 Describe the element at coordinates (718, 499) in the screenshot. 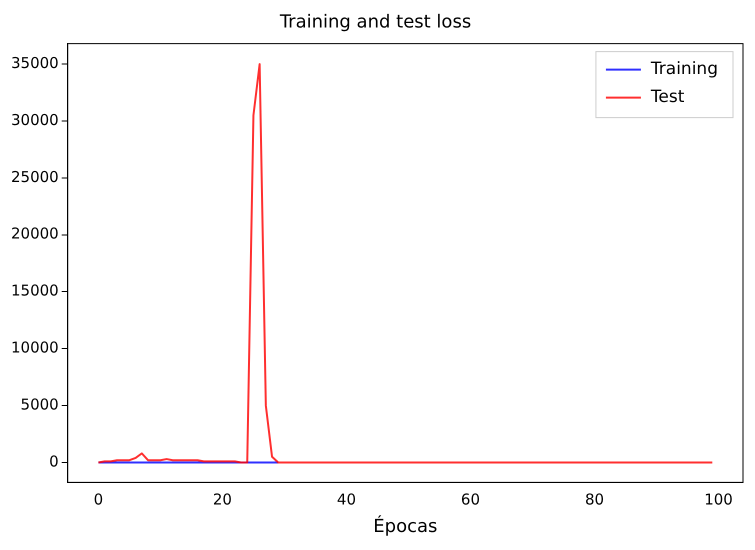

I see `x-tick-label: 100` at that location.